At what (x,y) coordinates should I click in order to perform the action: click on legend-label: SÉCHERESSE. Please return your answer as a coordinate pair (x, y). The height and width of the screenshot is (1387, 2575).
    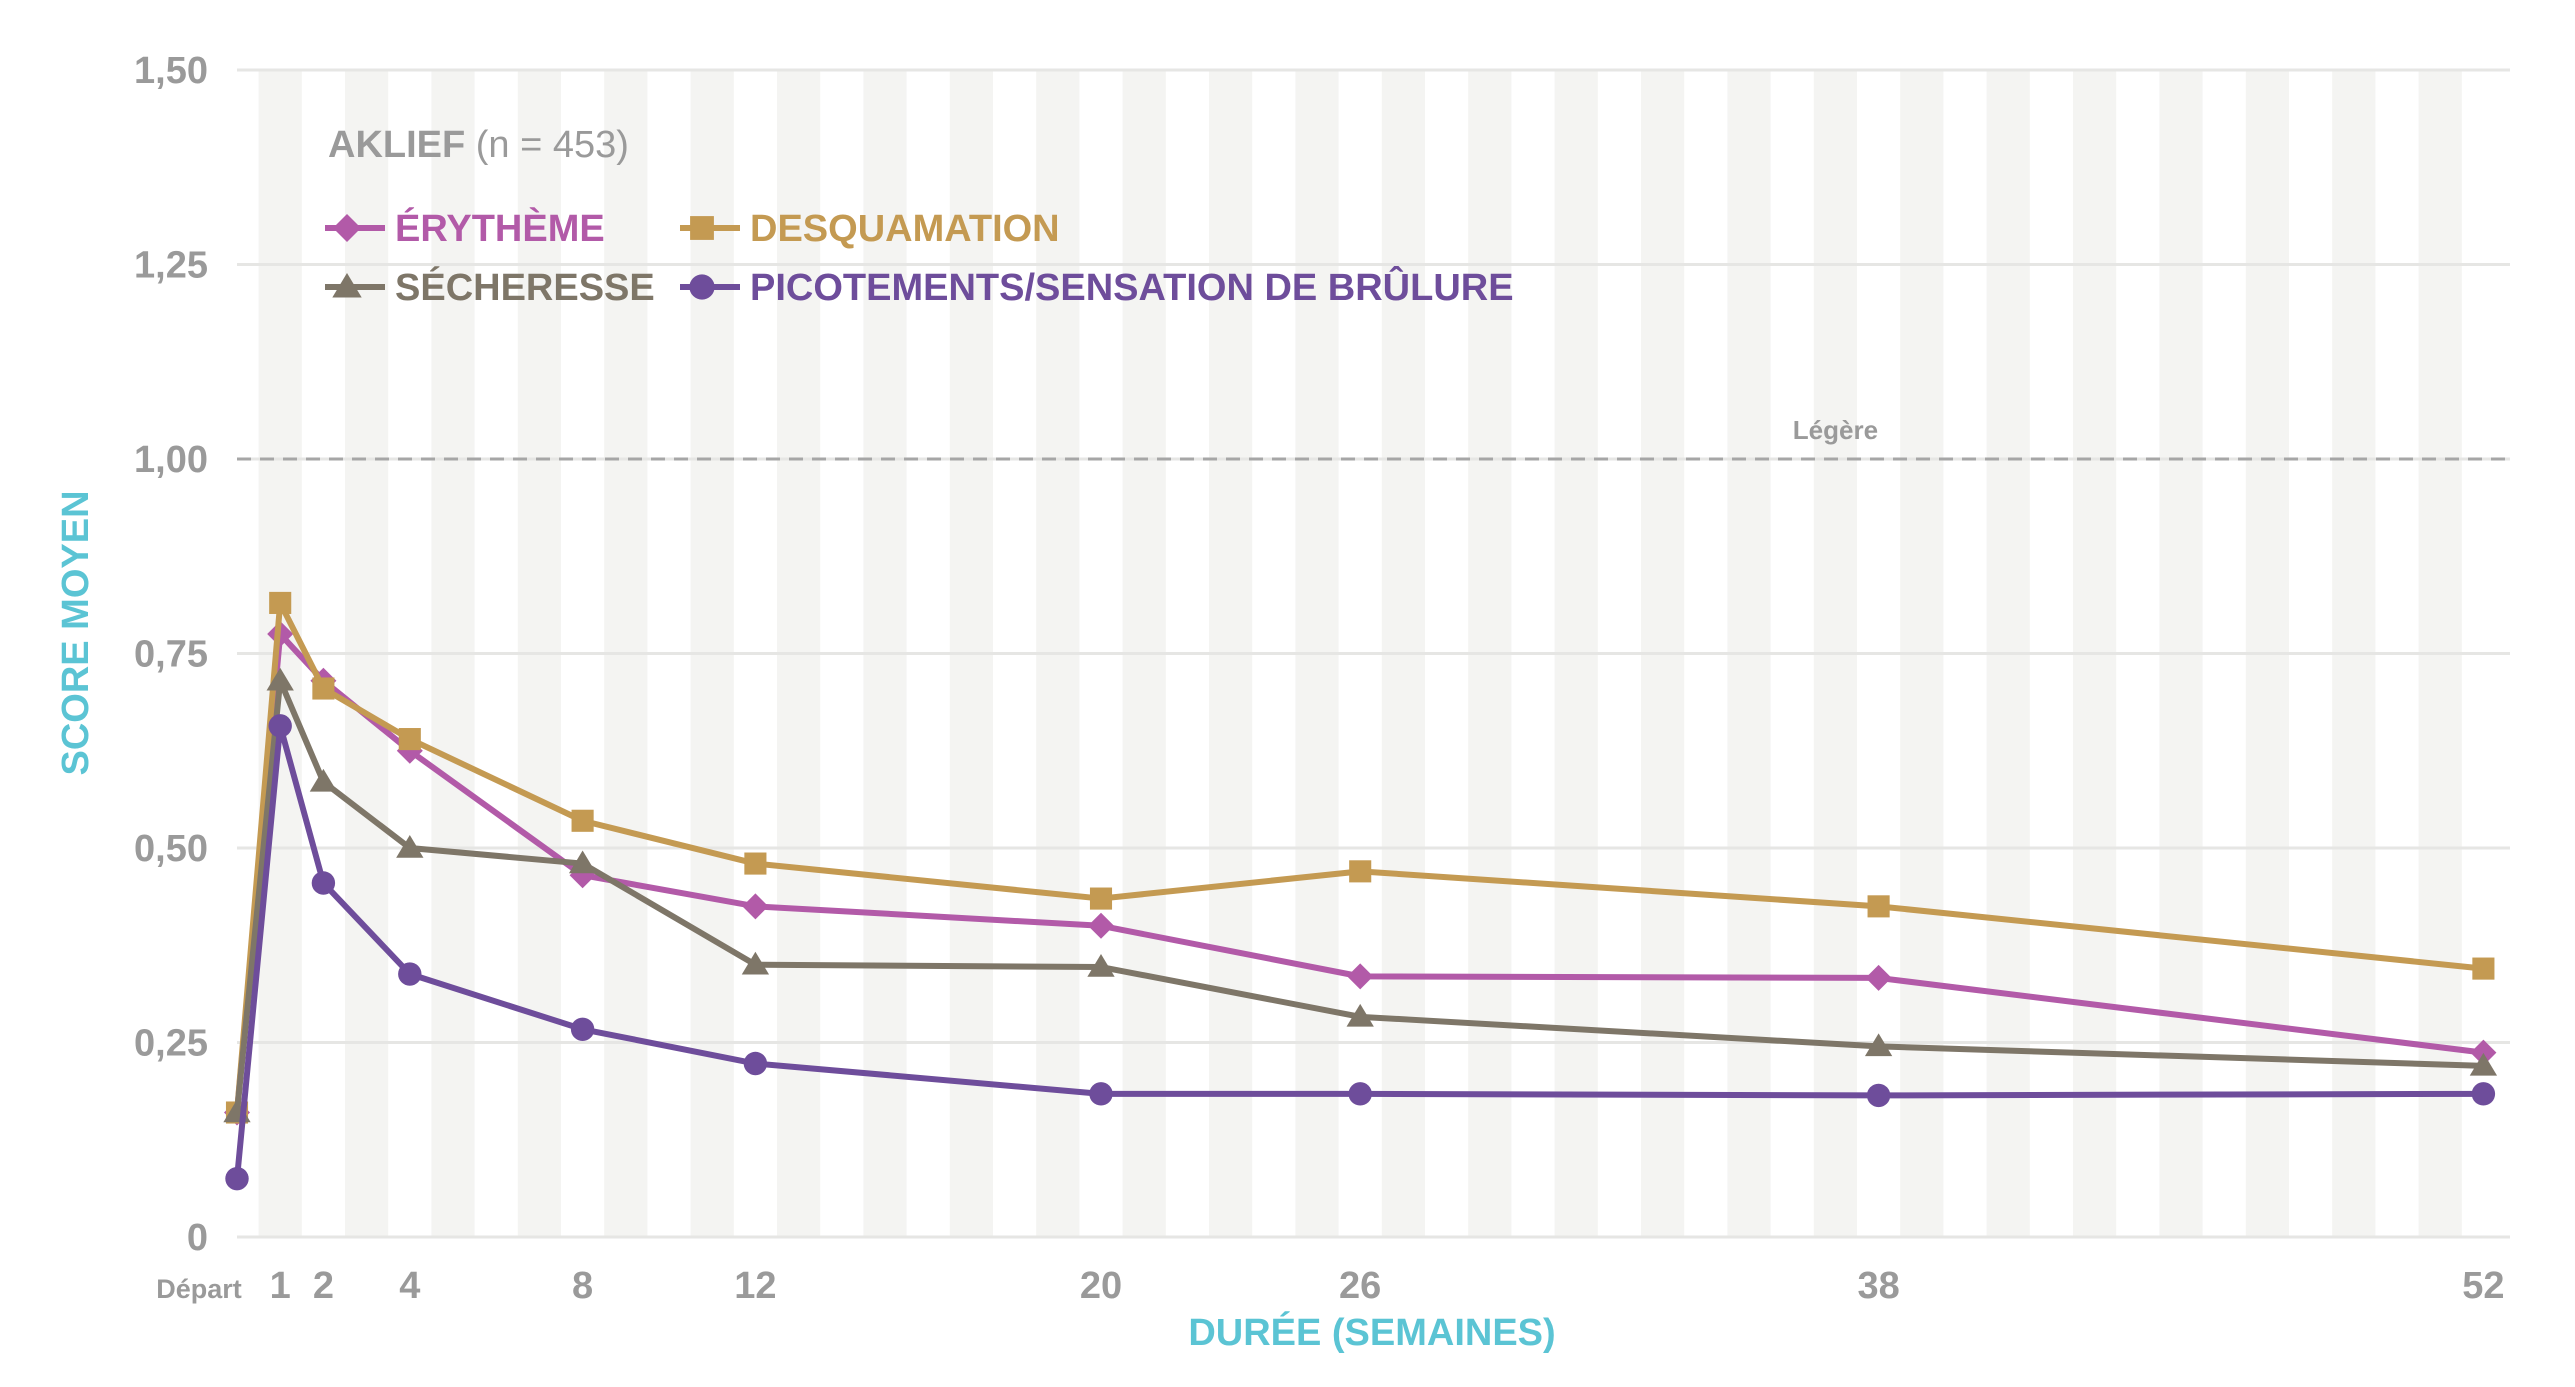
    Looking at the image, I should click on (525, 287).